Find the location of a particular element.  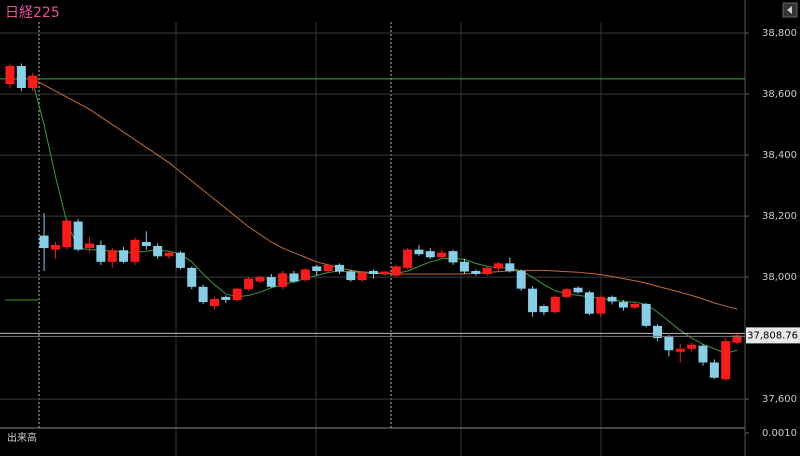

volume-tick-label: 0.0010 is located at coordinates (779, 433).